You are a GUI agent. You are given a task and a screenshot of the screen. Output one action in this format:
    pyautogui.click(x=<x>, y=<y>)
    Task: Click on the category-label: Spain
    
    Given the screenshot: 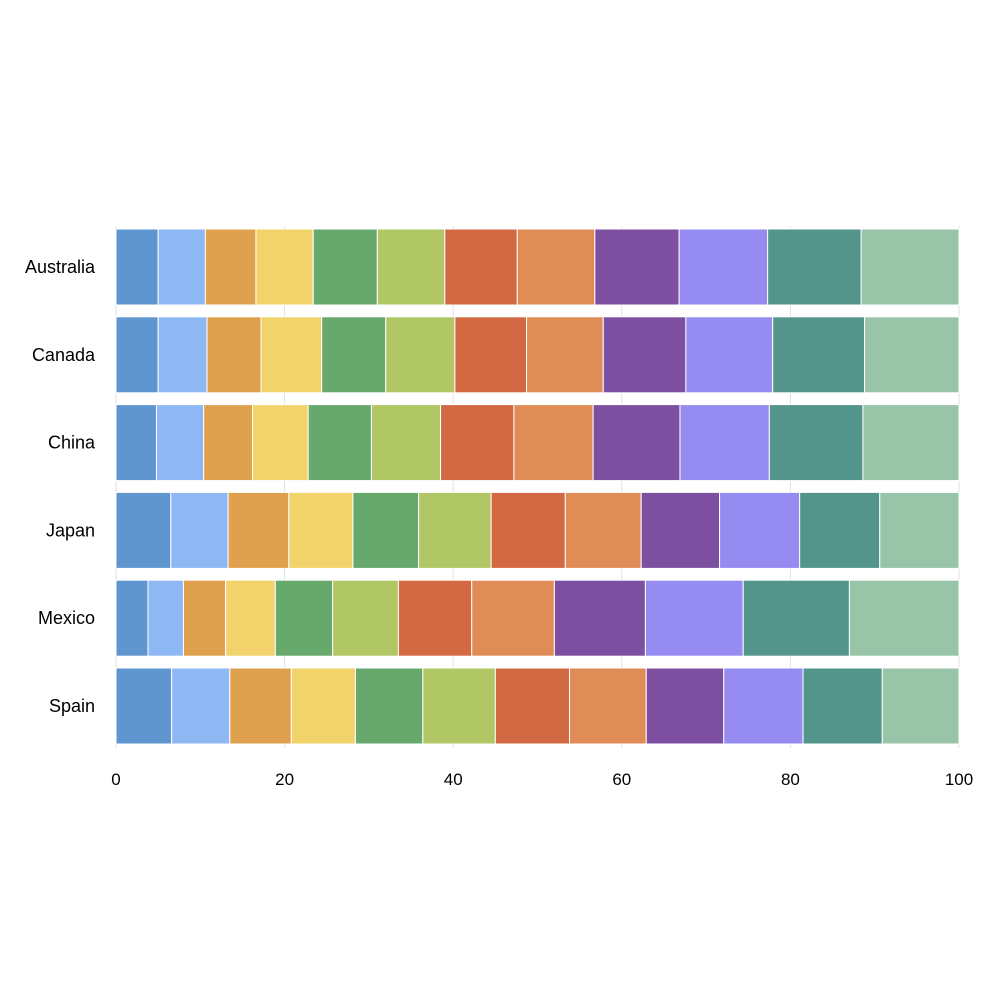 What is the action you would take?
    pyautogui.click(x=72, y=706)
    